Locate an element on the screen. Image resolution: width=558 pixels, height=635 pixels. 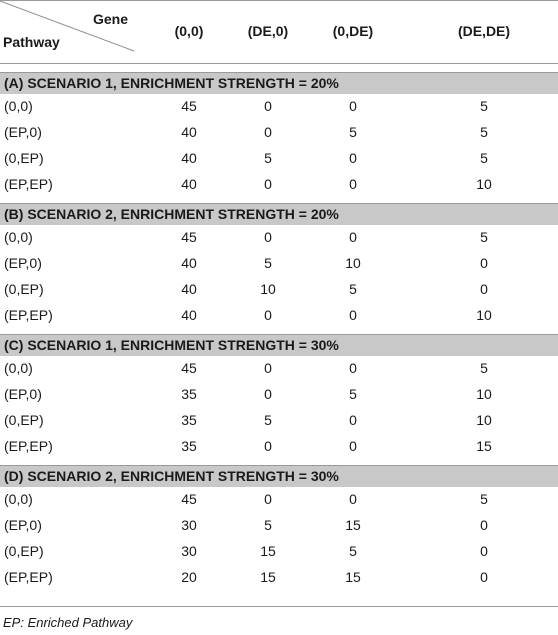
table-row: (EP,0) 40 0 5 5 is located at coordinates (279, 133).